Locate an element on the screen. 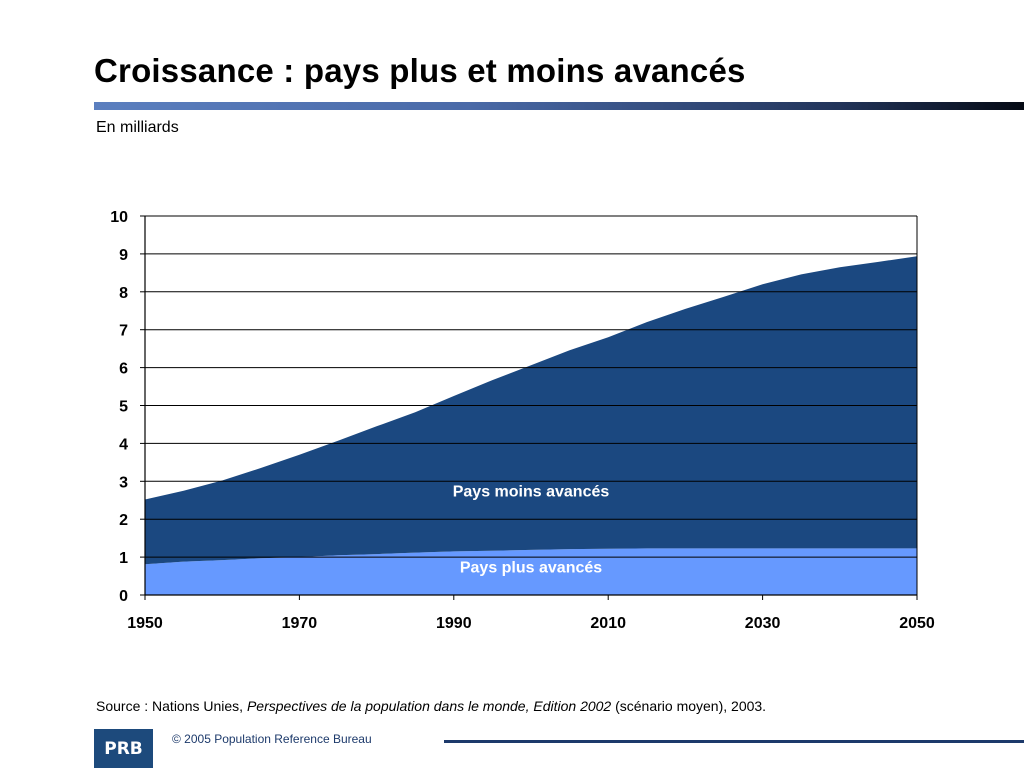 The image size is (1024, 768). copyright-notice: © 2005 Population Reference Bureau is located at coordinates (272, 739).